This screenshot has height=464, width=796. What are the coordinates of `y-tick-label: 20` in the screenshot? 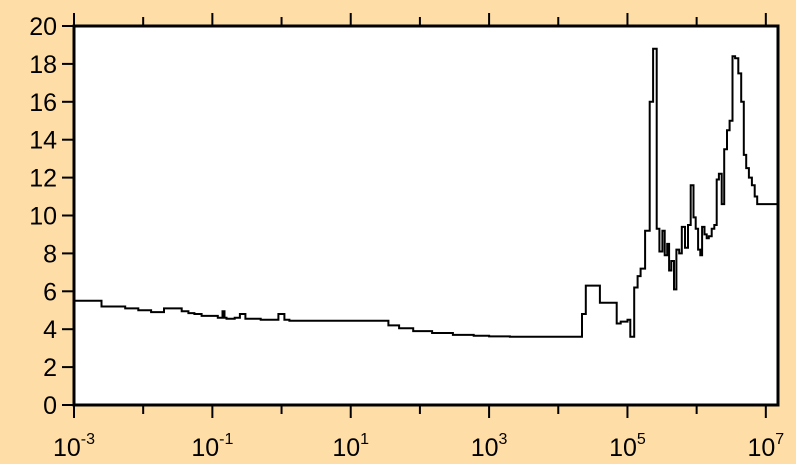 It's located at (43, 27).